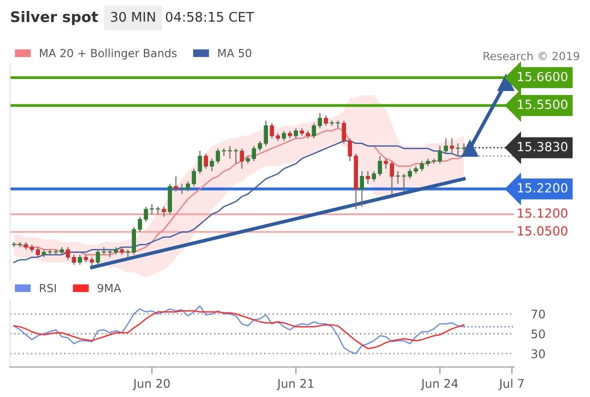 The image size is (590, 397). Describe the element at coordinates (295, 384) in the screenshot. I see `x-tick-label: Jun 21` at that location.